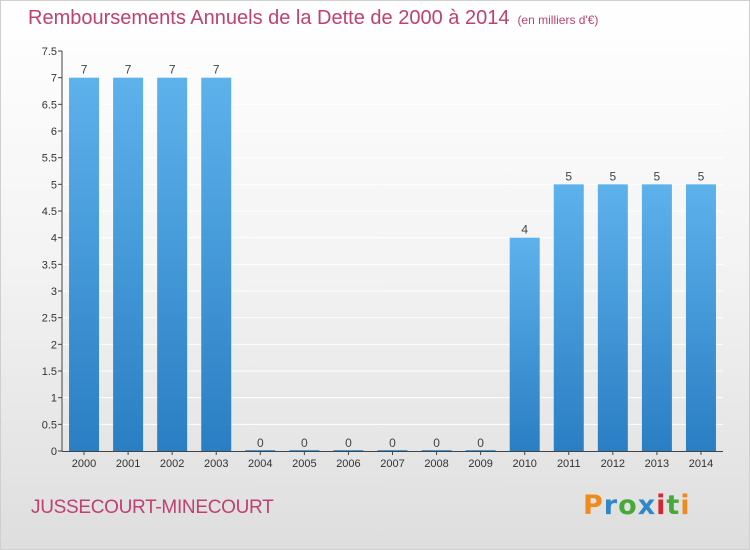  Describe the element at coordinates (524, 464) in the screenshot. I see `x-tick-label-2010: 2010` at that location.